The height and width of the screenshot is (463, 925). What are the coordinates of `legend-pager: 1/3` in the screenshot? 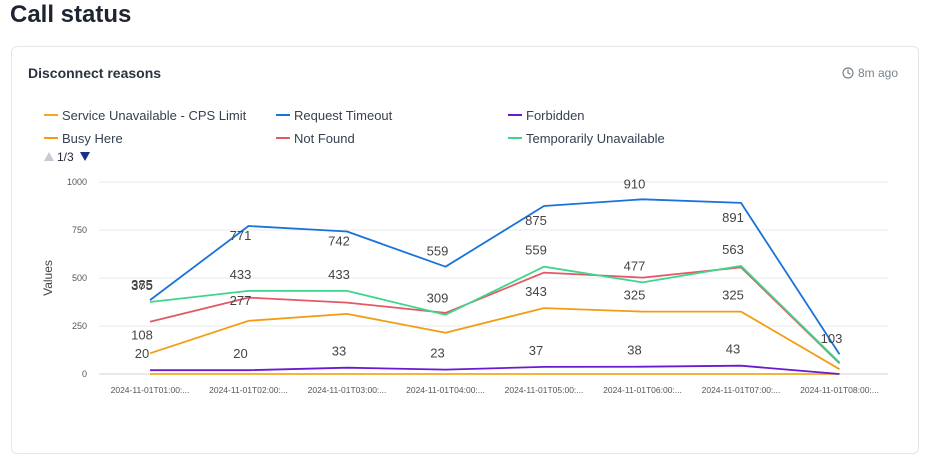 It's located at (65, 157).